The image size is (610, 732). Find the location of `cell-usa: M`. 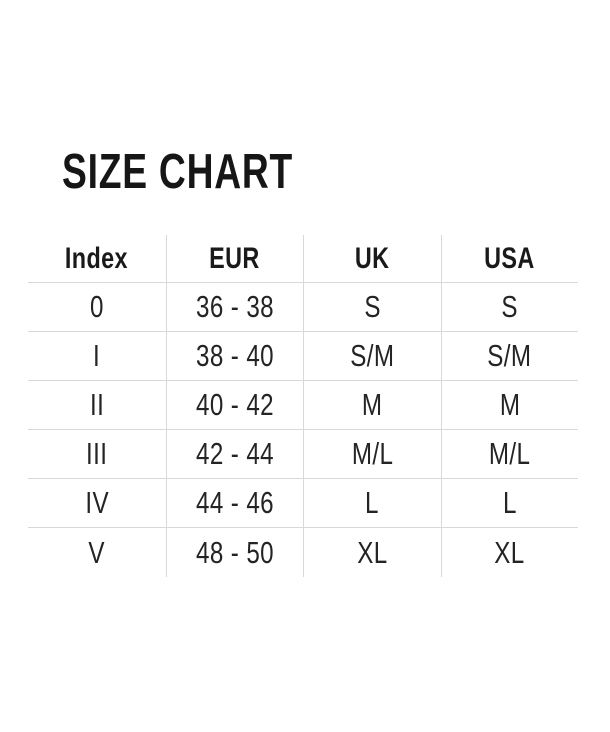

cell-usa: M is located at coordinates (509, 405).